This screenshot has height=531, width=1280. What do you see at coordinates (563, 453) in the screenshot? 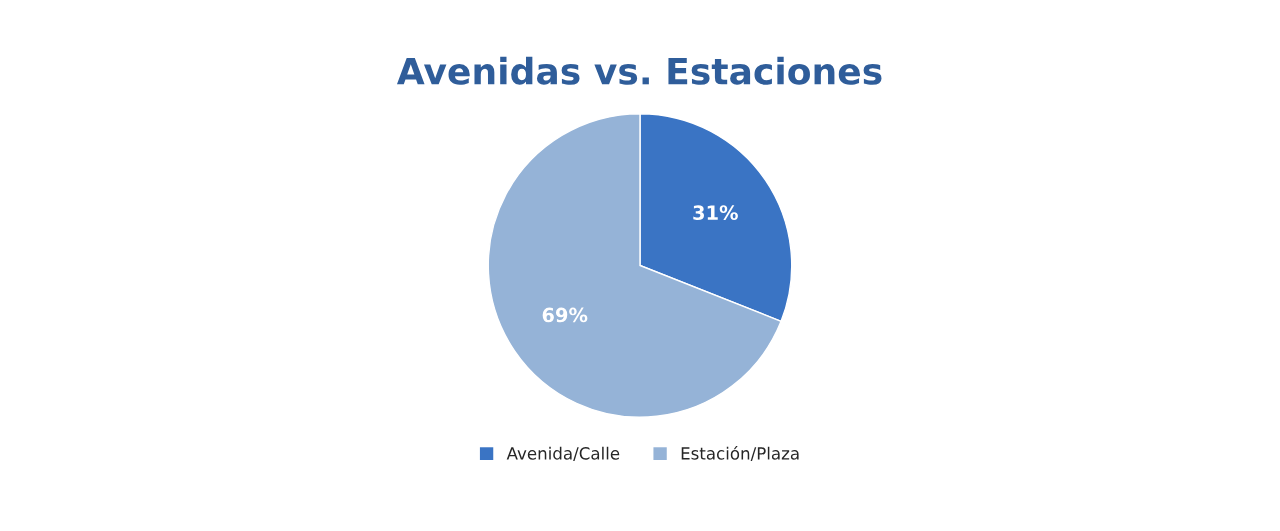
I see `legend-label: Avenida/Calle` at bounding box center [563, 453].